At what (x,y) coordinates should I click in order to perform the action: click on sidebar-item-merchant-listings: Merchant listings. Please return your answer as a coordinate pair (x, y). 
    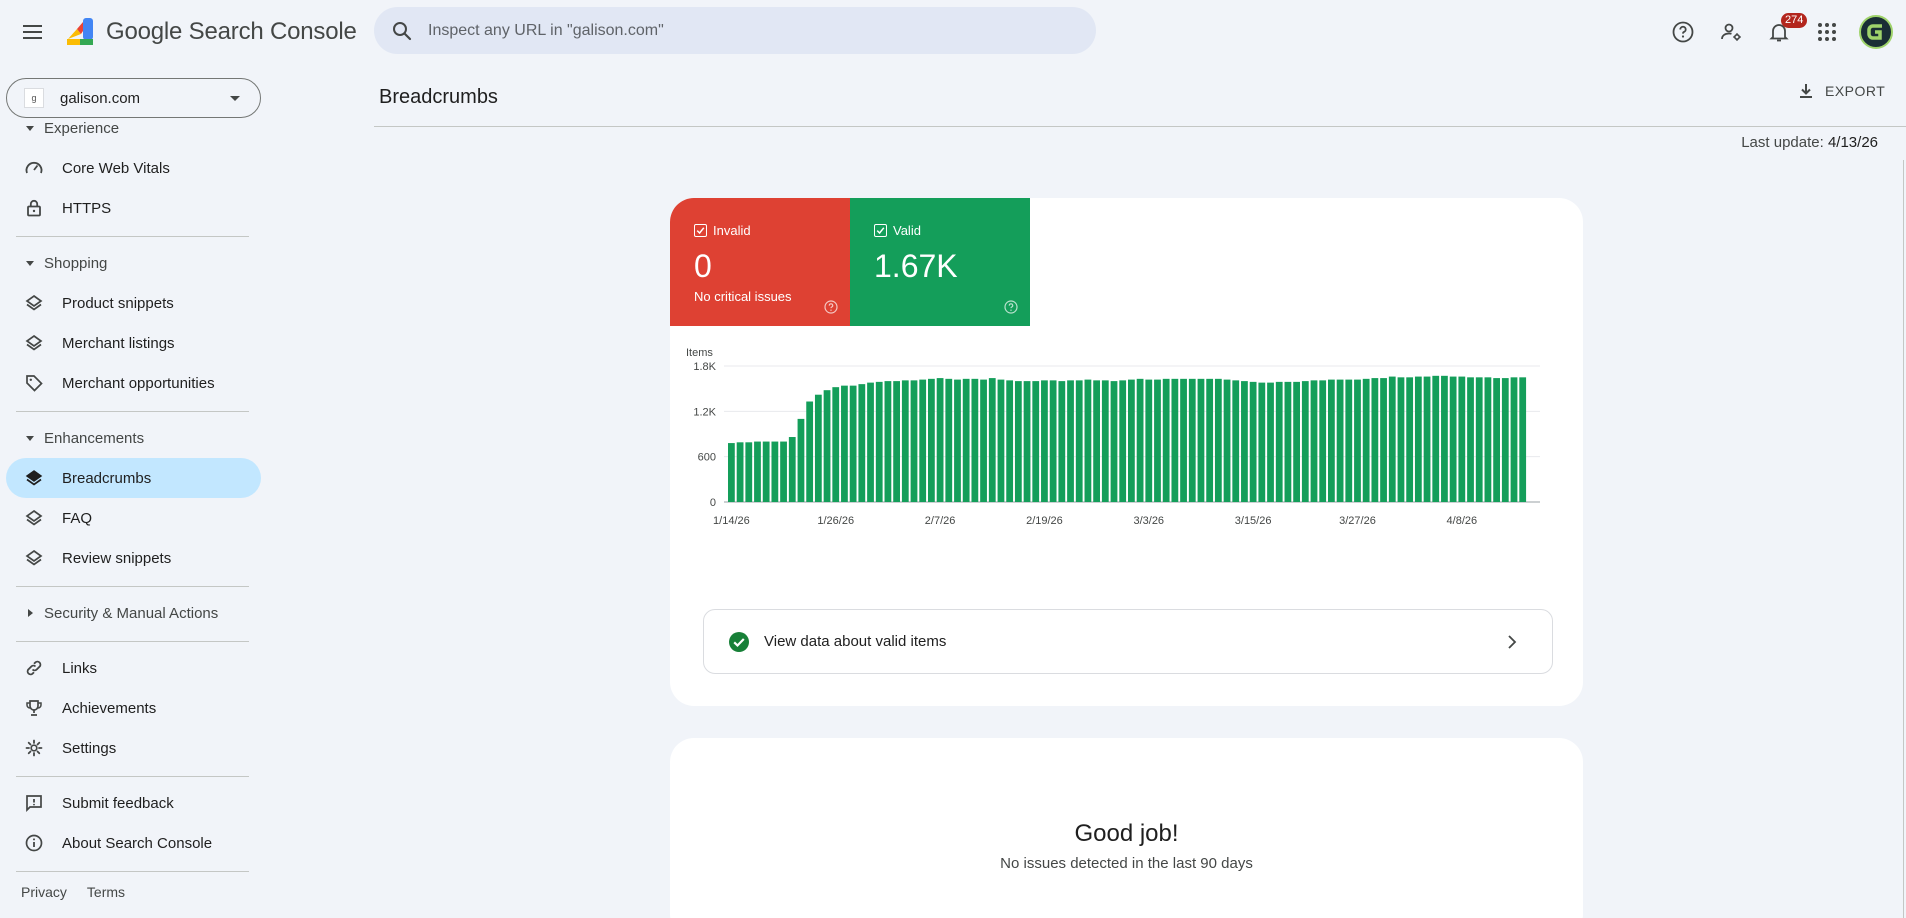
    Looking at the image, I should click on (133, 343).